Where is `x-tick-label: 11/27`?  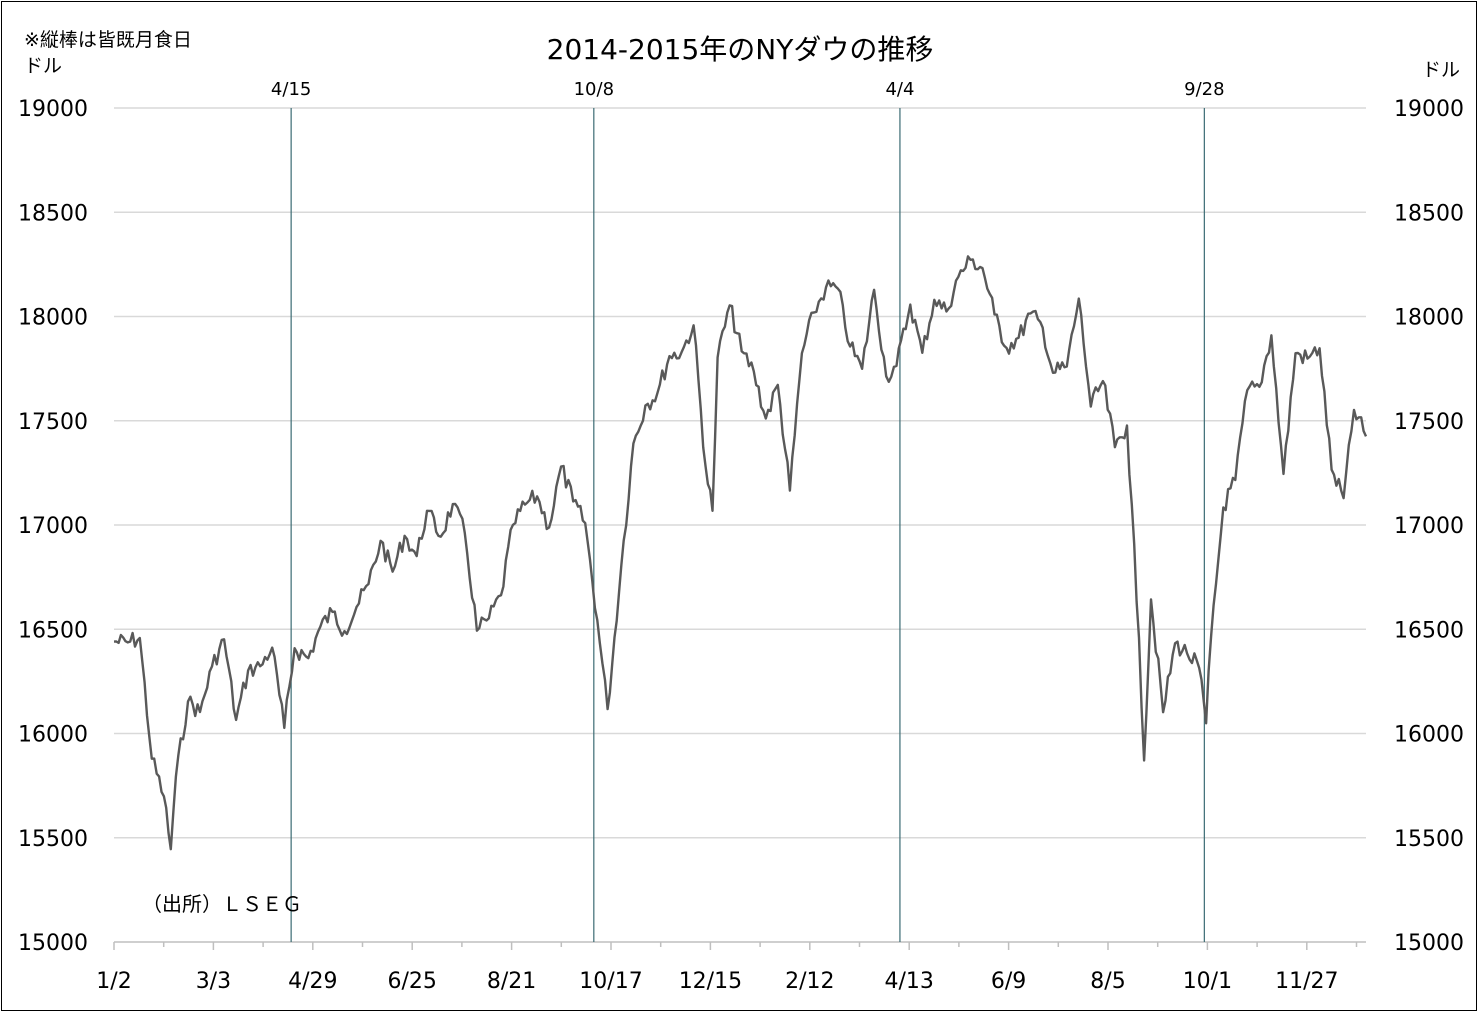 x-tick-label: 11/27 is located at coordinates (1306, 981).